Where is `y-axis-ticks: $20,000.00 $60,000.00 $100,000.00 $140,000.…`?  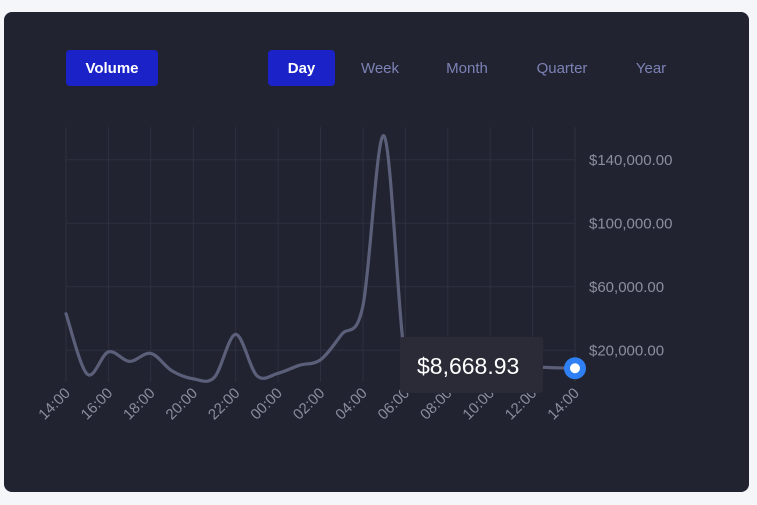 y-axis-ticks: $20,000.00 $60,000.00 $100,000.00 $140,000.… is located at coordinates (630, 255).